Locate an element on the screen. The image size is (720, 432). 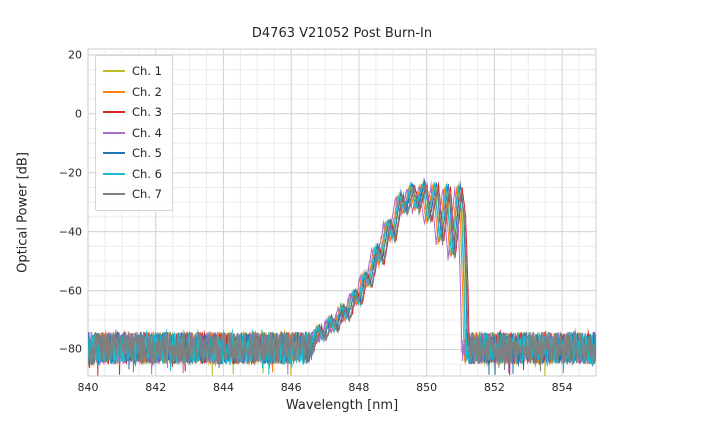
legend-item-ch-3: Ch. 3 is located at coordinates (132, 112).